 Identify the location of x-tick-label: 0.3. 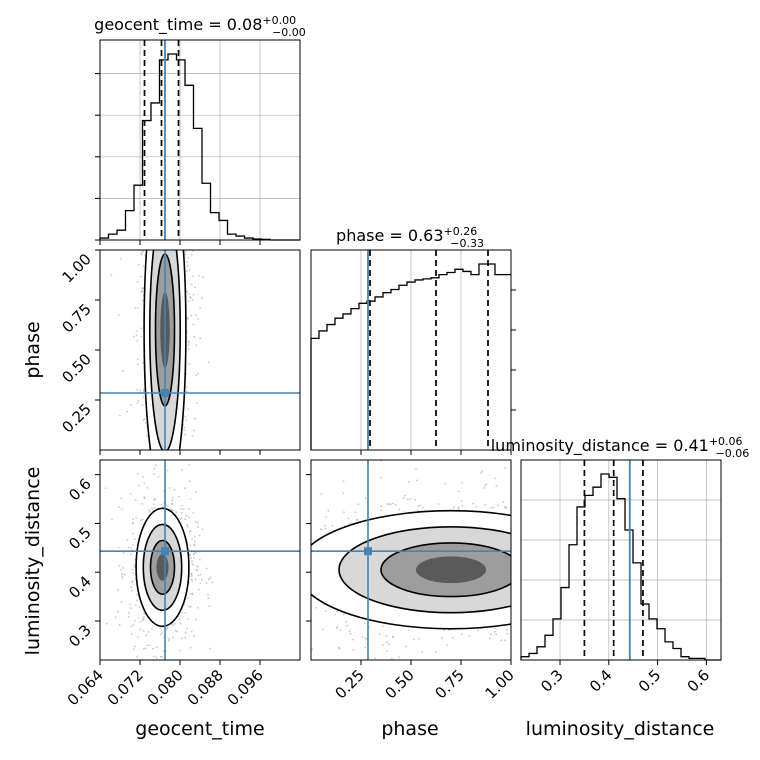
(552, 681).